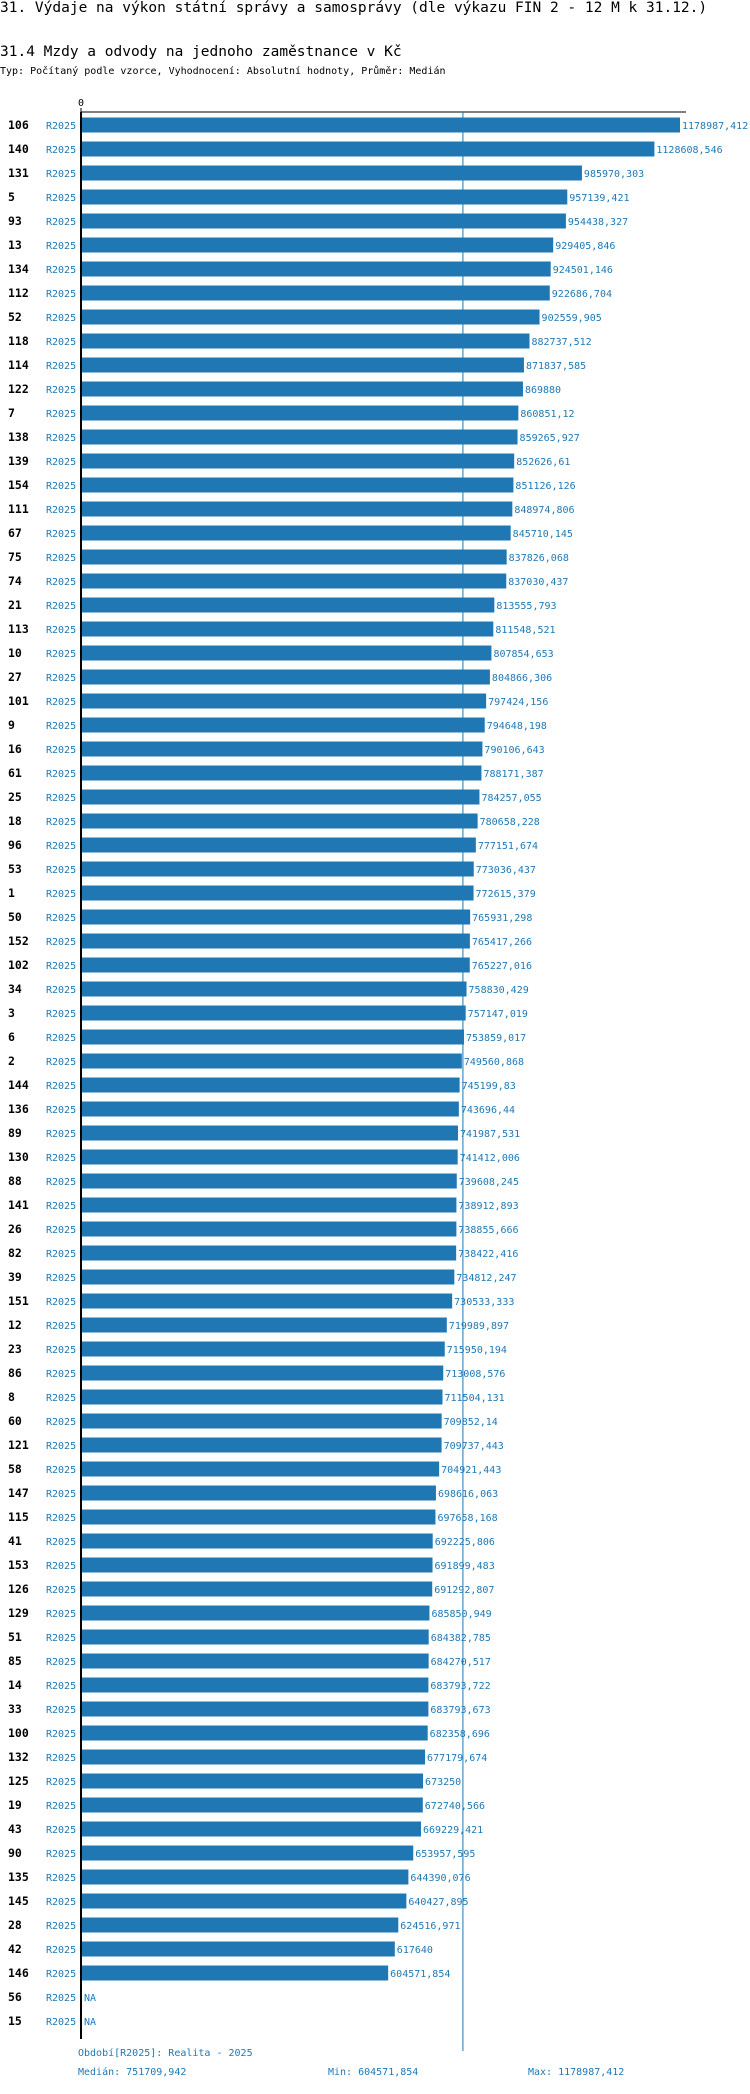 The height and width of the screenshot is (2094, 750). What do you see at coordinates (11, 1397) in the screenshot?
I see `category-label: 8` at bounding box center [11, 1397].